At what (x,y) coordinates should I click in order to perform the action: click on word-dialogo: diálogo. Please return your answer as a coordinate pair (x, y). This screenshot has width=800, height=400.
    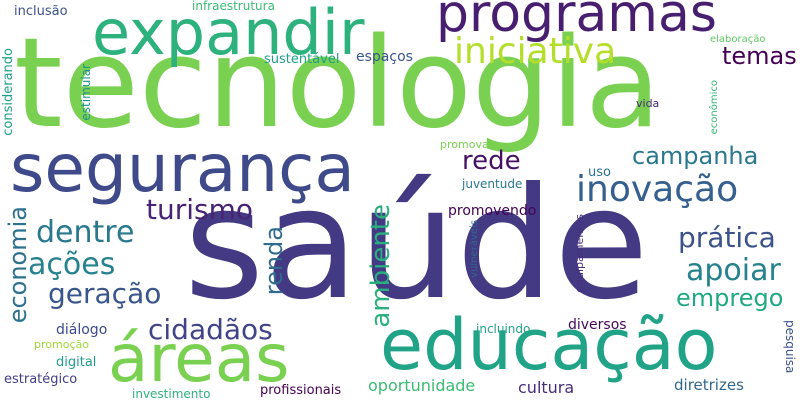
    Looking at the image, I should click on (82, 330).